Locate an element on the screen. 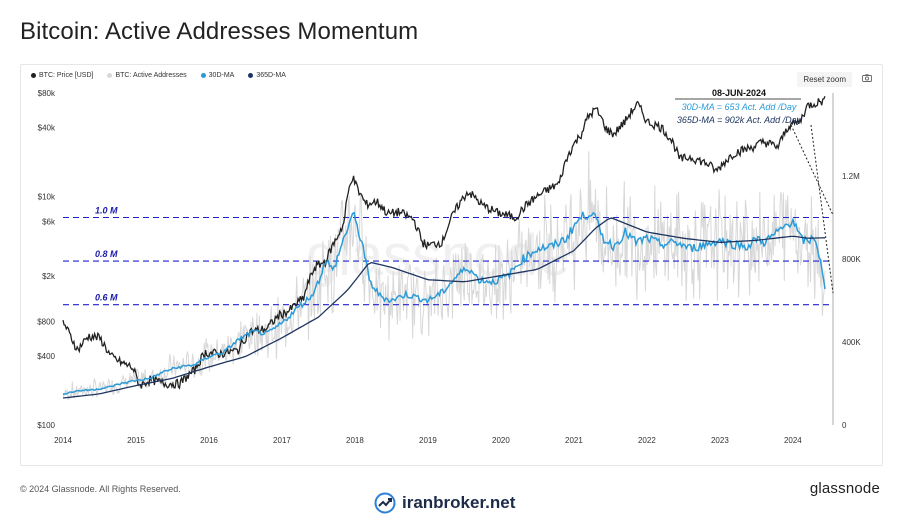 This screenshot has width=900, height=518. y-left-tick-label-3: $2k is located at coordinates (49, 276).